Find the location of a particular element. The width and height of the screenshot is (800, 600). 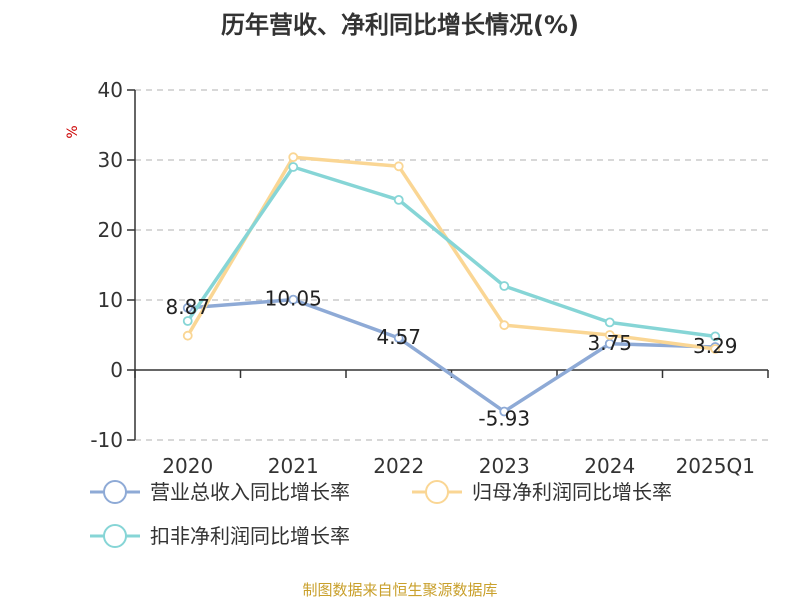

legend-item: 营业总收入同比增长率 is located at coordinates (220, 492).